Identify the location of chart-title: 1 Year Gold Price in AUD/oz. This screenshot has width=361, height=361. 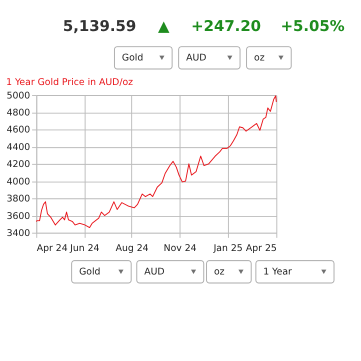
(70, 82).